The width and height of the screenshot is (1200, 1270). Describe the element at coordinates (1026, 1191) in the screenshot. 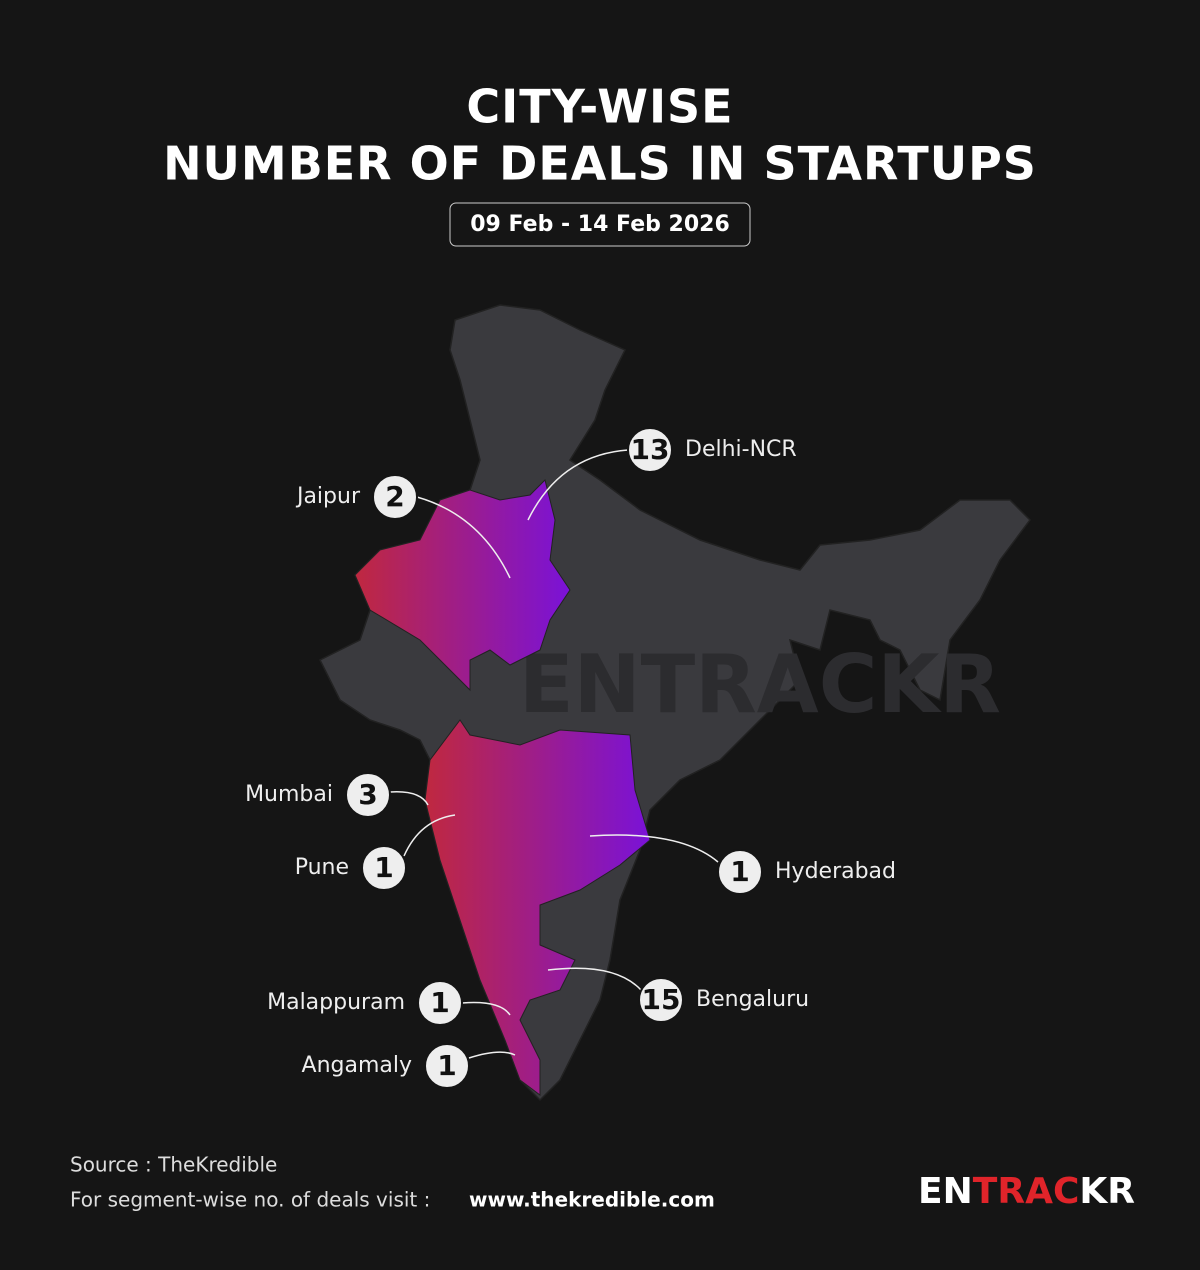

I see `logo: ENTRACKR` at that location.